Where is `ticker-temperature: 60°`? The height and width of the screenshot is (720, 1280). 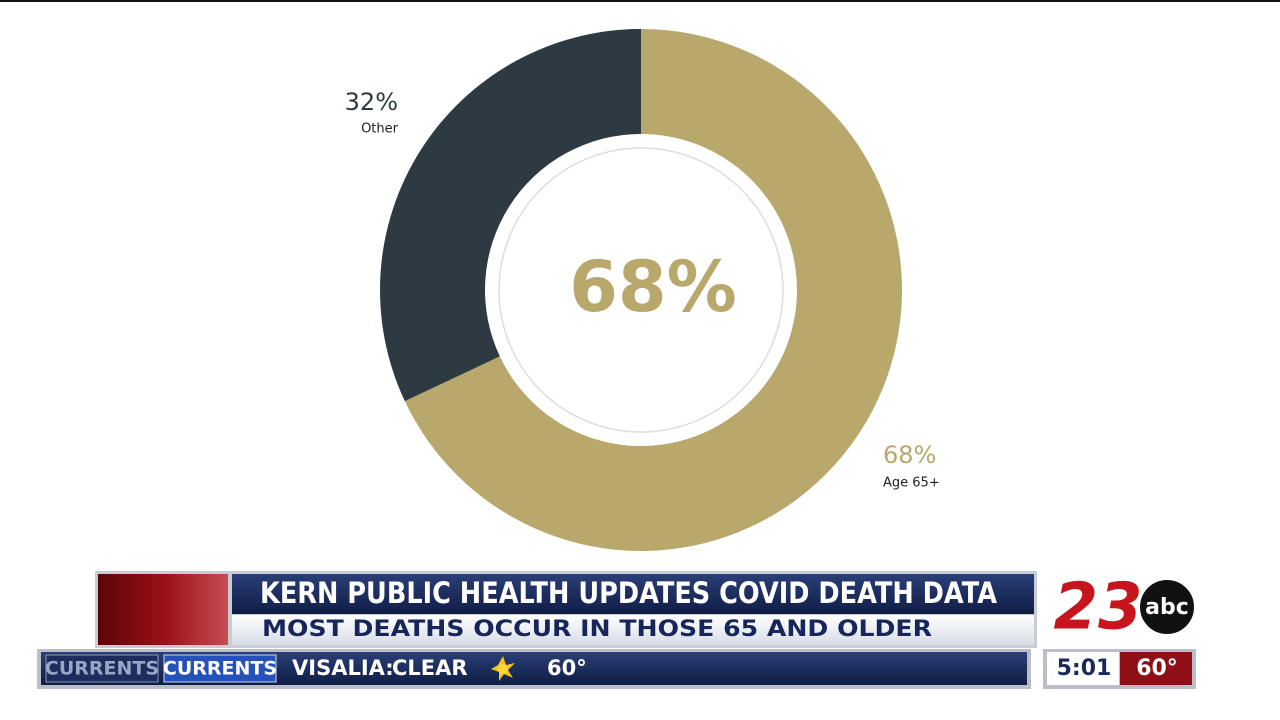 ticker-temperature: 60° is located at coordinates (567, 668).